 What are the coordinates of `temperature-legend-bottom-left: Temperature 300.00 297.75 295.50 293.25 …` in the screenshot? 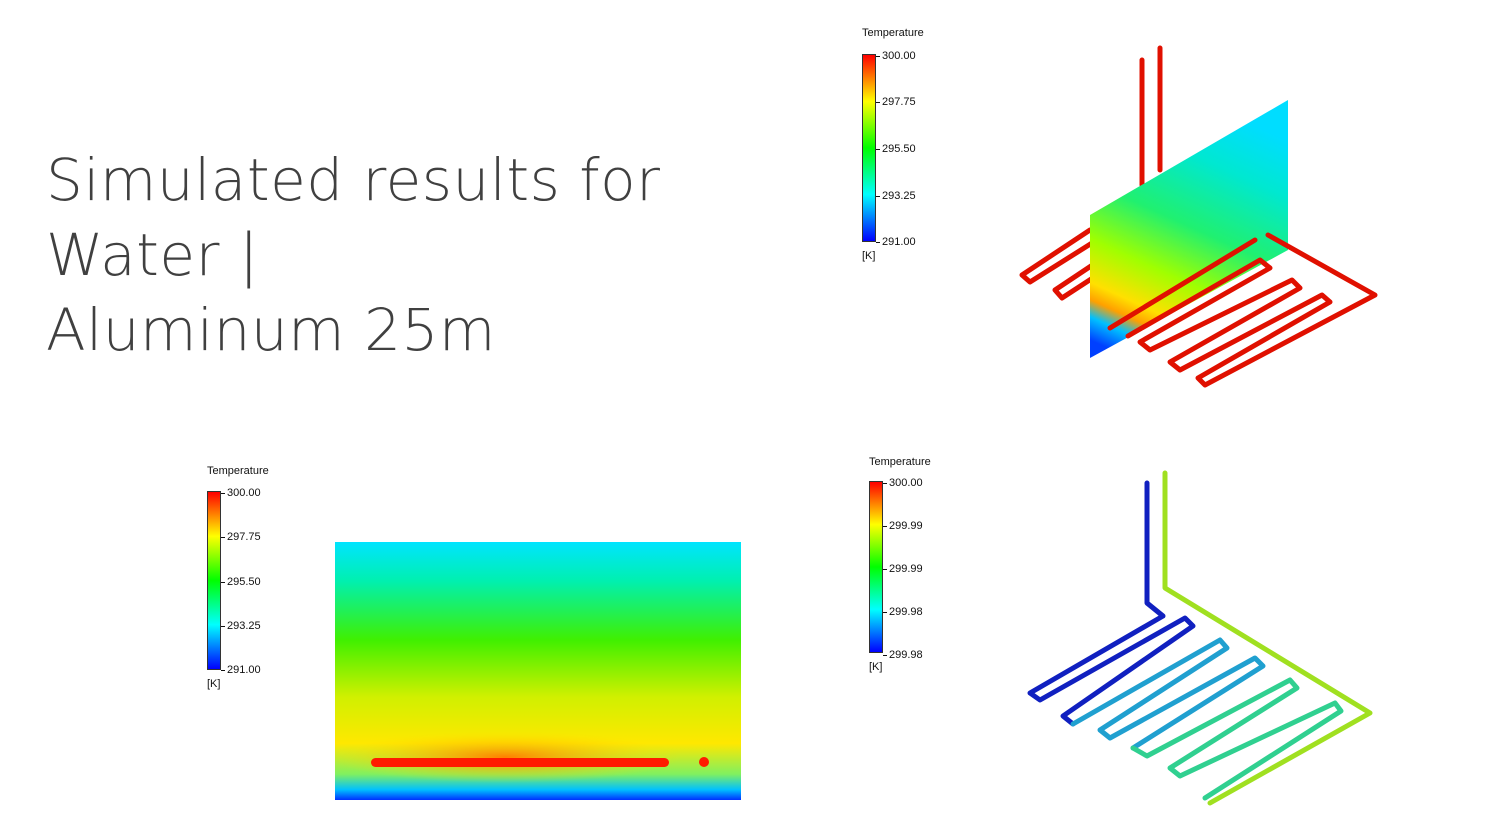 It's located at (247, 580).